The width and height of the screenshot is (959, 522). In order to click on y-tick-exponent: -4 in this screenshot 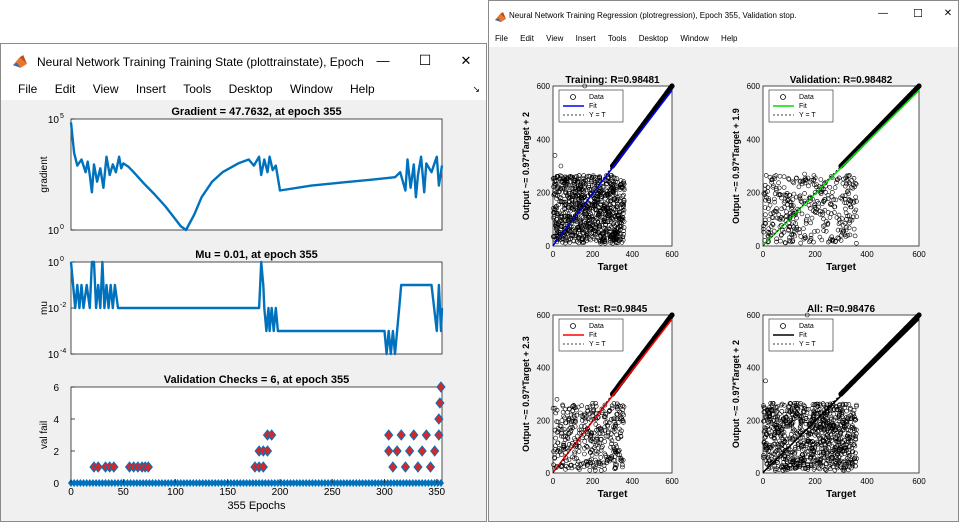, I will do `click(63, 351)`.